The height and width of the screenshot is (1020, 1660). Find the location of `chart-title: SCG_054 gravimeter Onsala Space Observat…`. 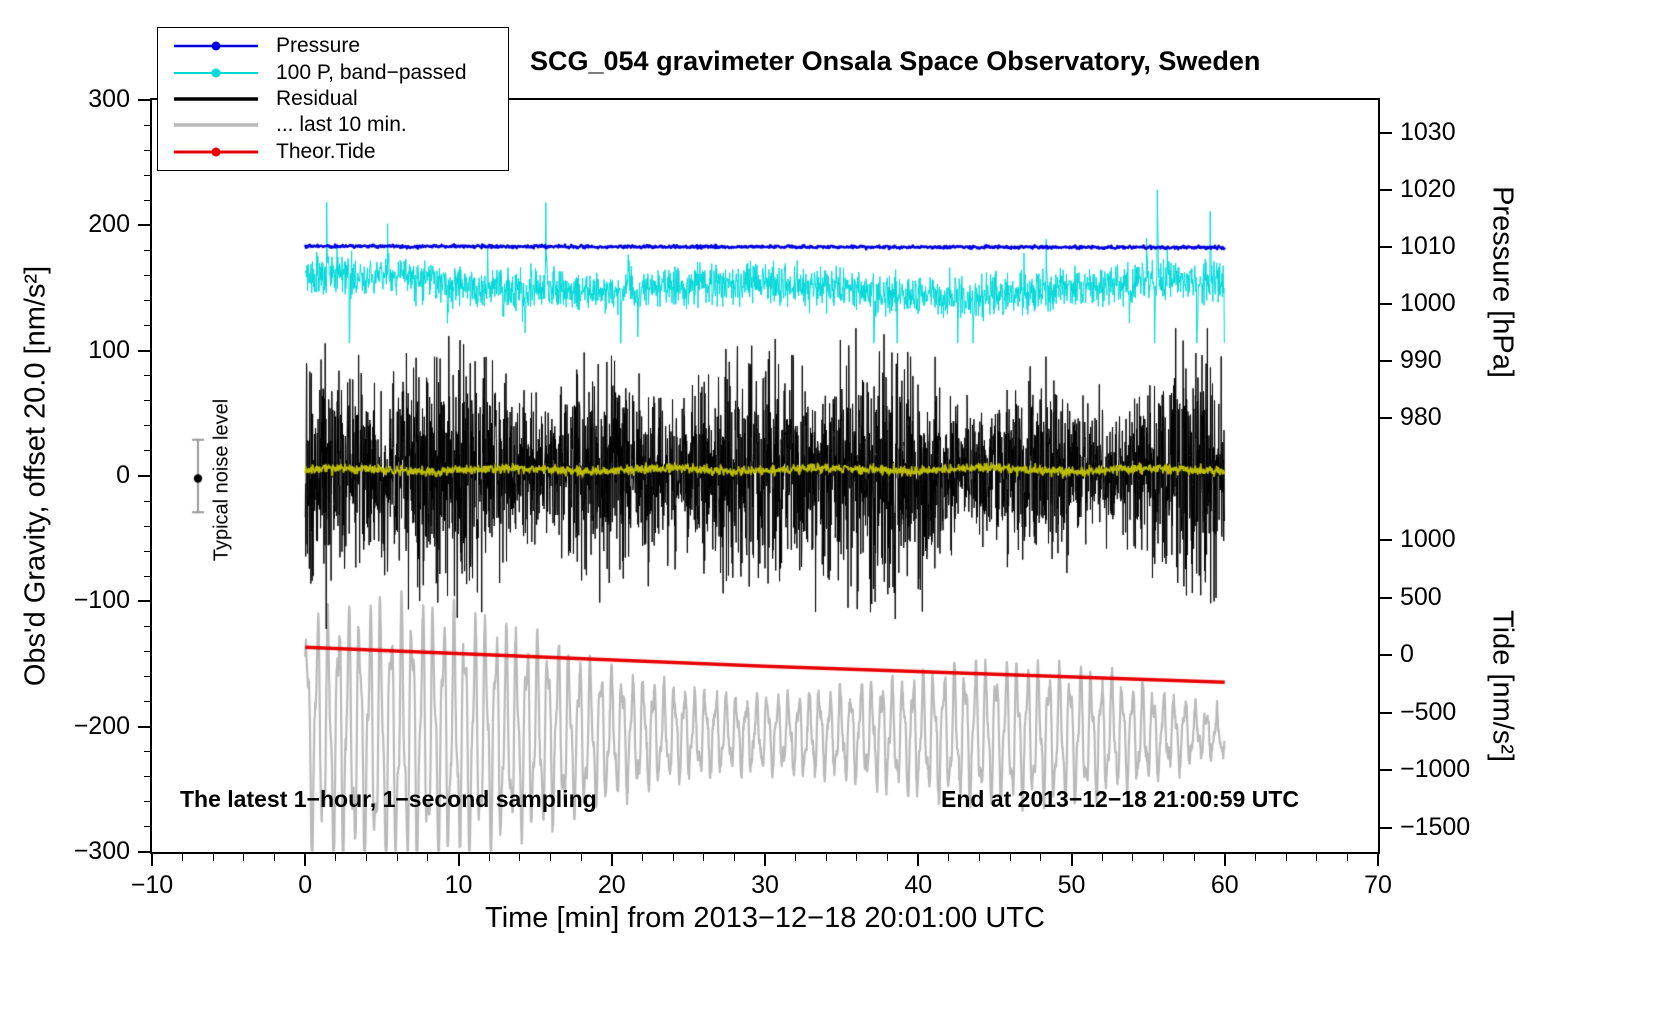

chart-title: SCG_054 gravimeter Onsala Space Observat… is located at coordinates (895, 61).